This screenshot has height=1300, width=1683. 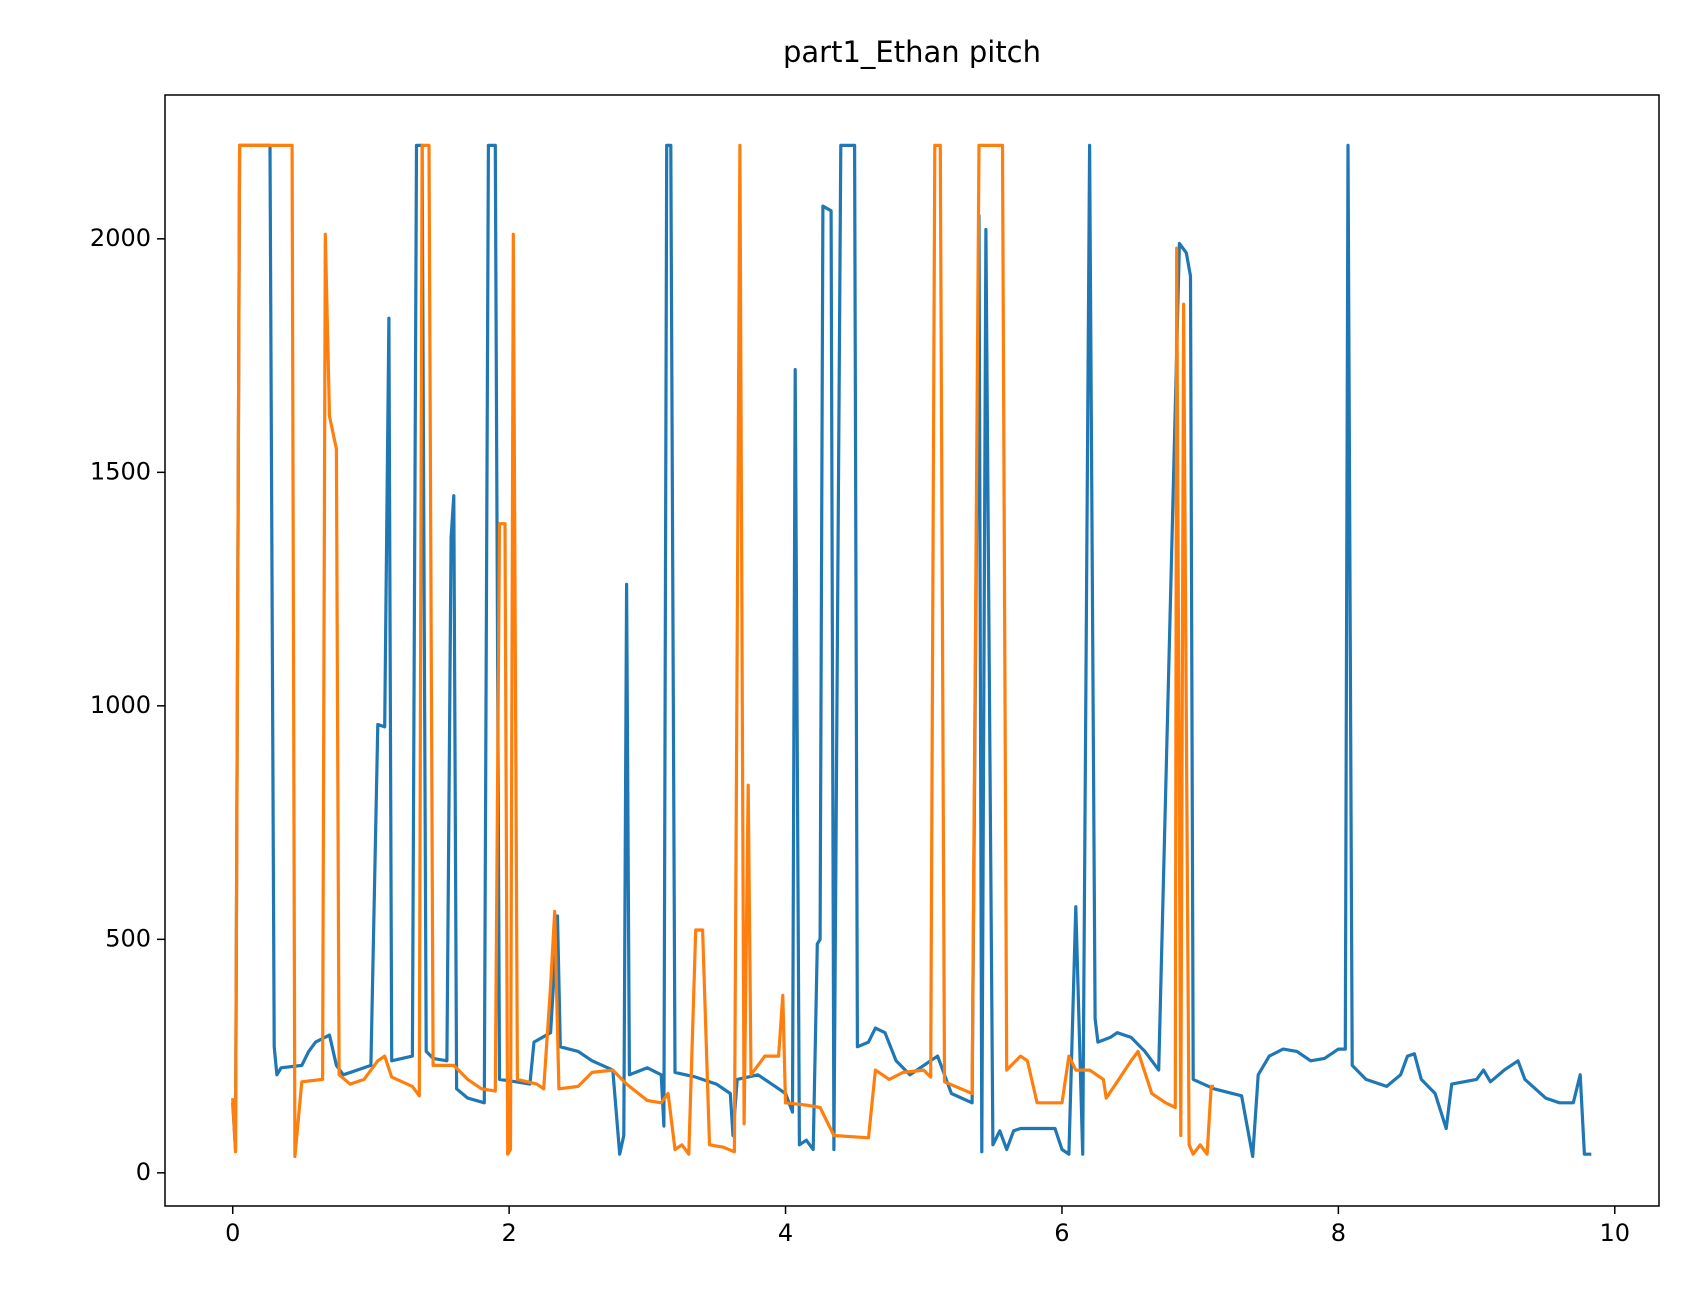 I want to click on x-tick-label: 6, so click(x=1061, y=1233).